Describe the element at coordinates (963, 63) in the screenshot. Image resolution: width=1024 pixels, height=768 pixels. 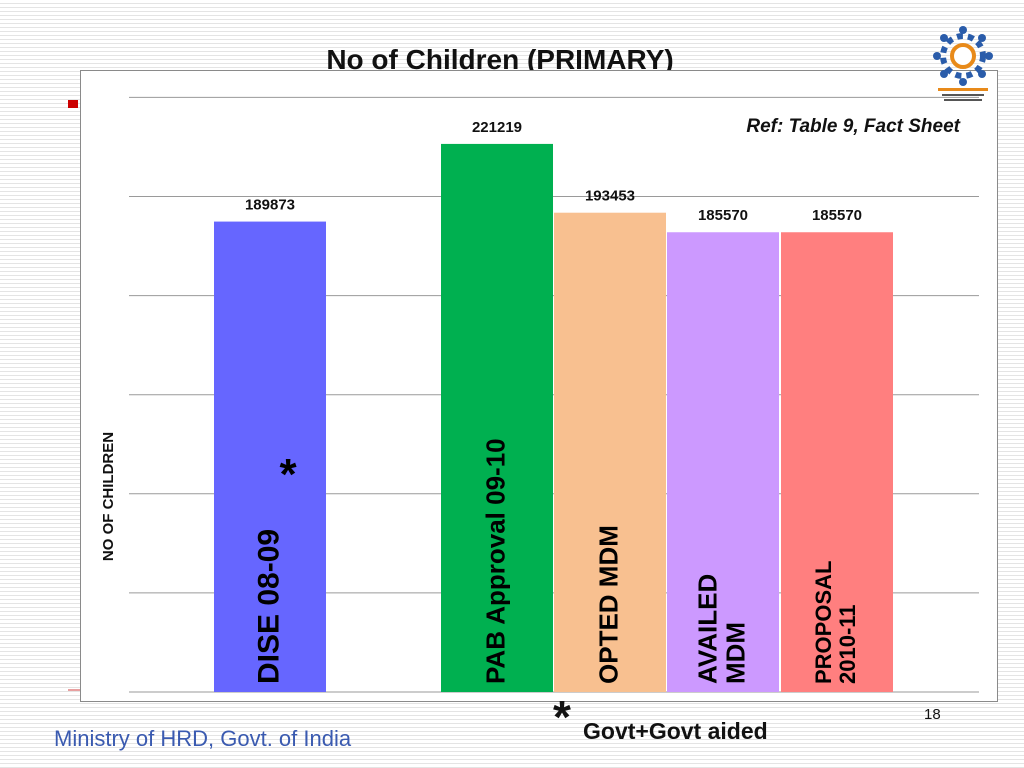
I see `mid-day-meal-scheme-logo-icon` at that location.